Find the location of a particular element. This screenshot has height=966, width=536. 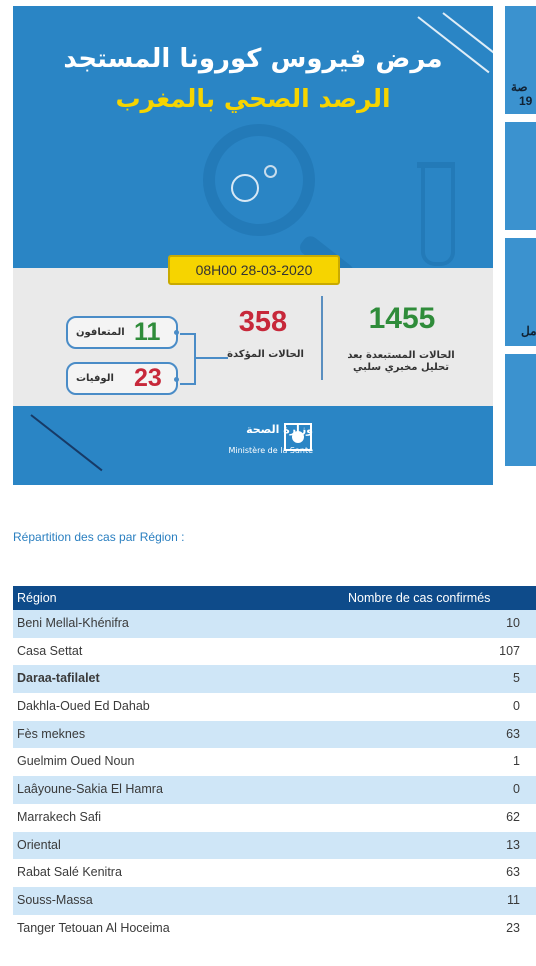

recovered-label: المتعافون is located at coordinates (100, 332).